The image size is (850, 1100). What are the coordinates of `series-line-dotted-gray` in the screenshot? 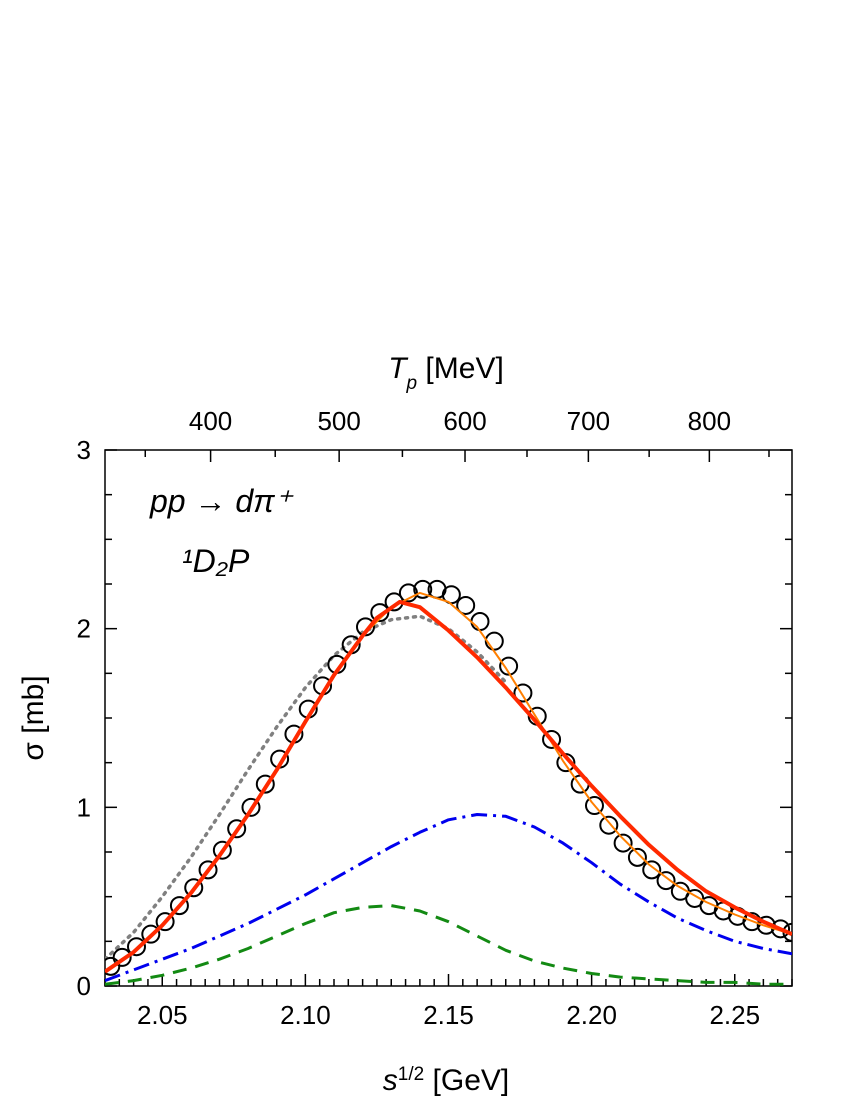 It's located at (306, 787).